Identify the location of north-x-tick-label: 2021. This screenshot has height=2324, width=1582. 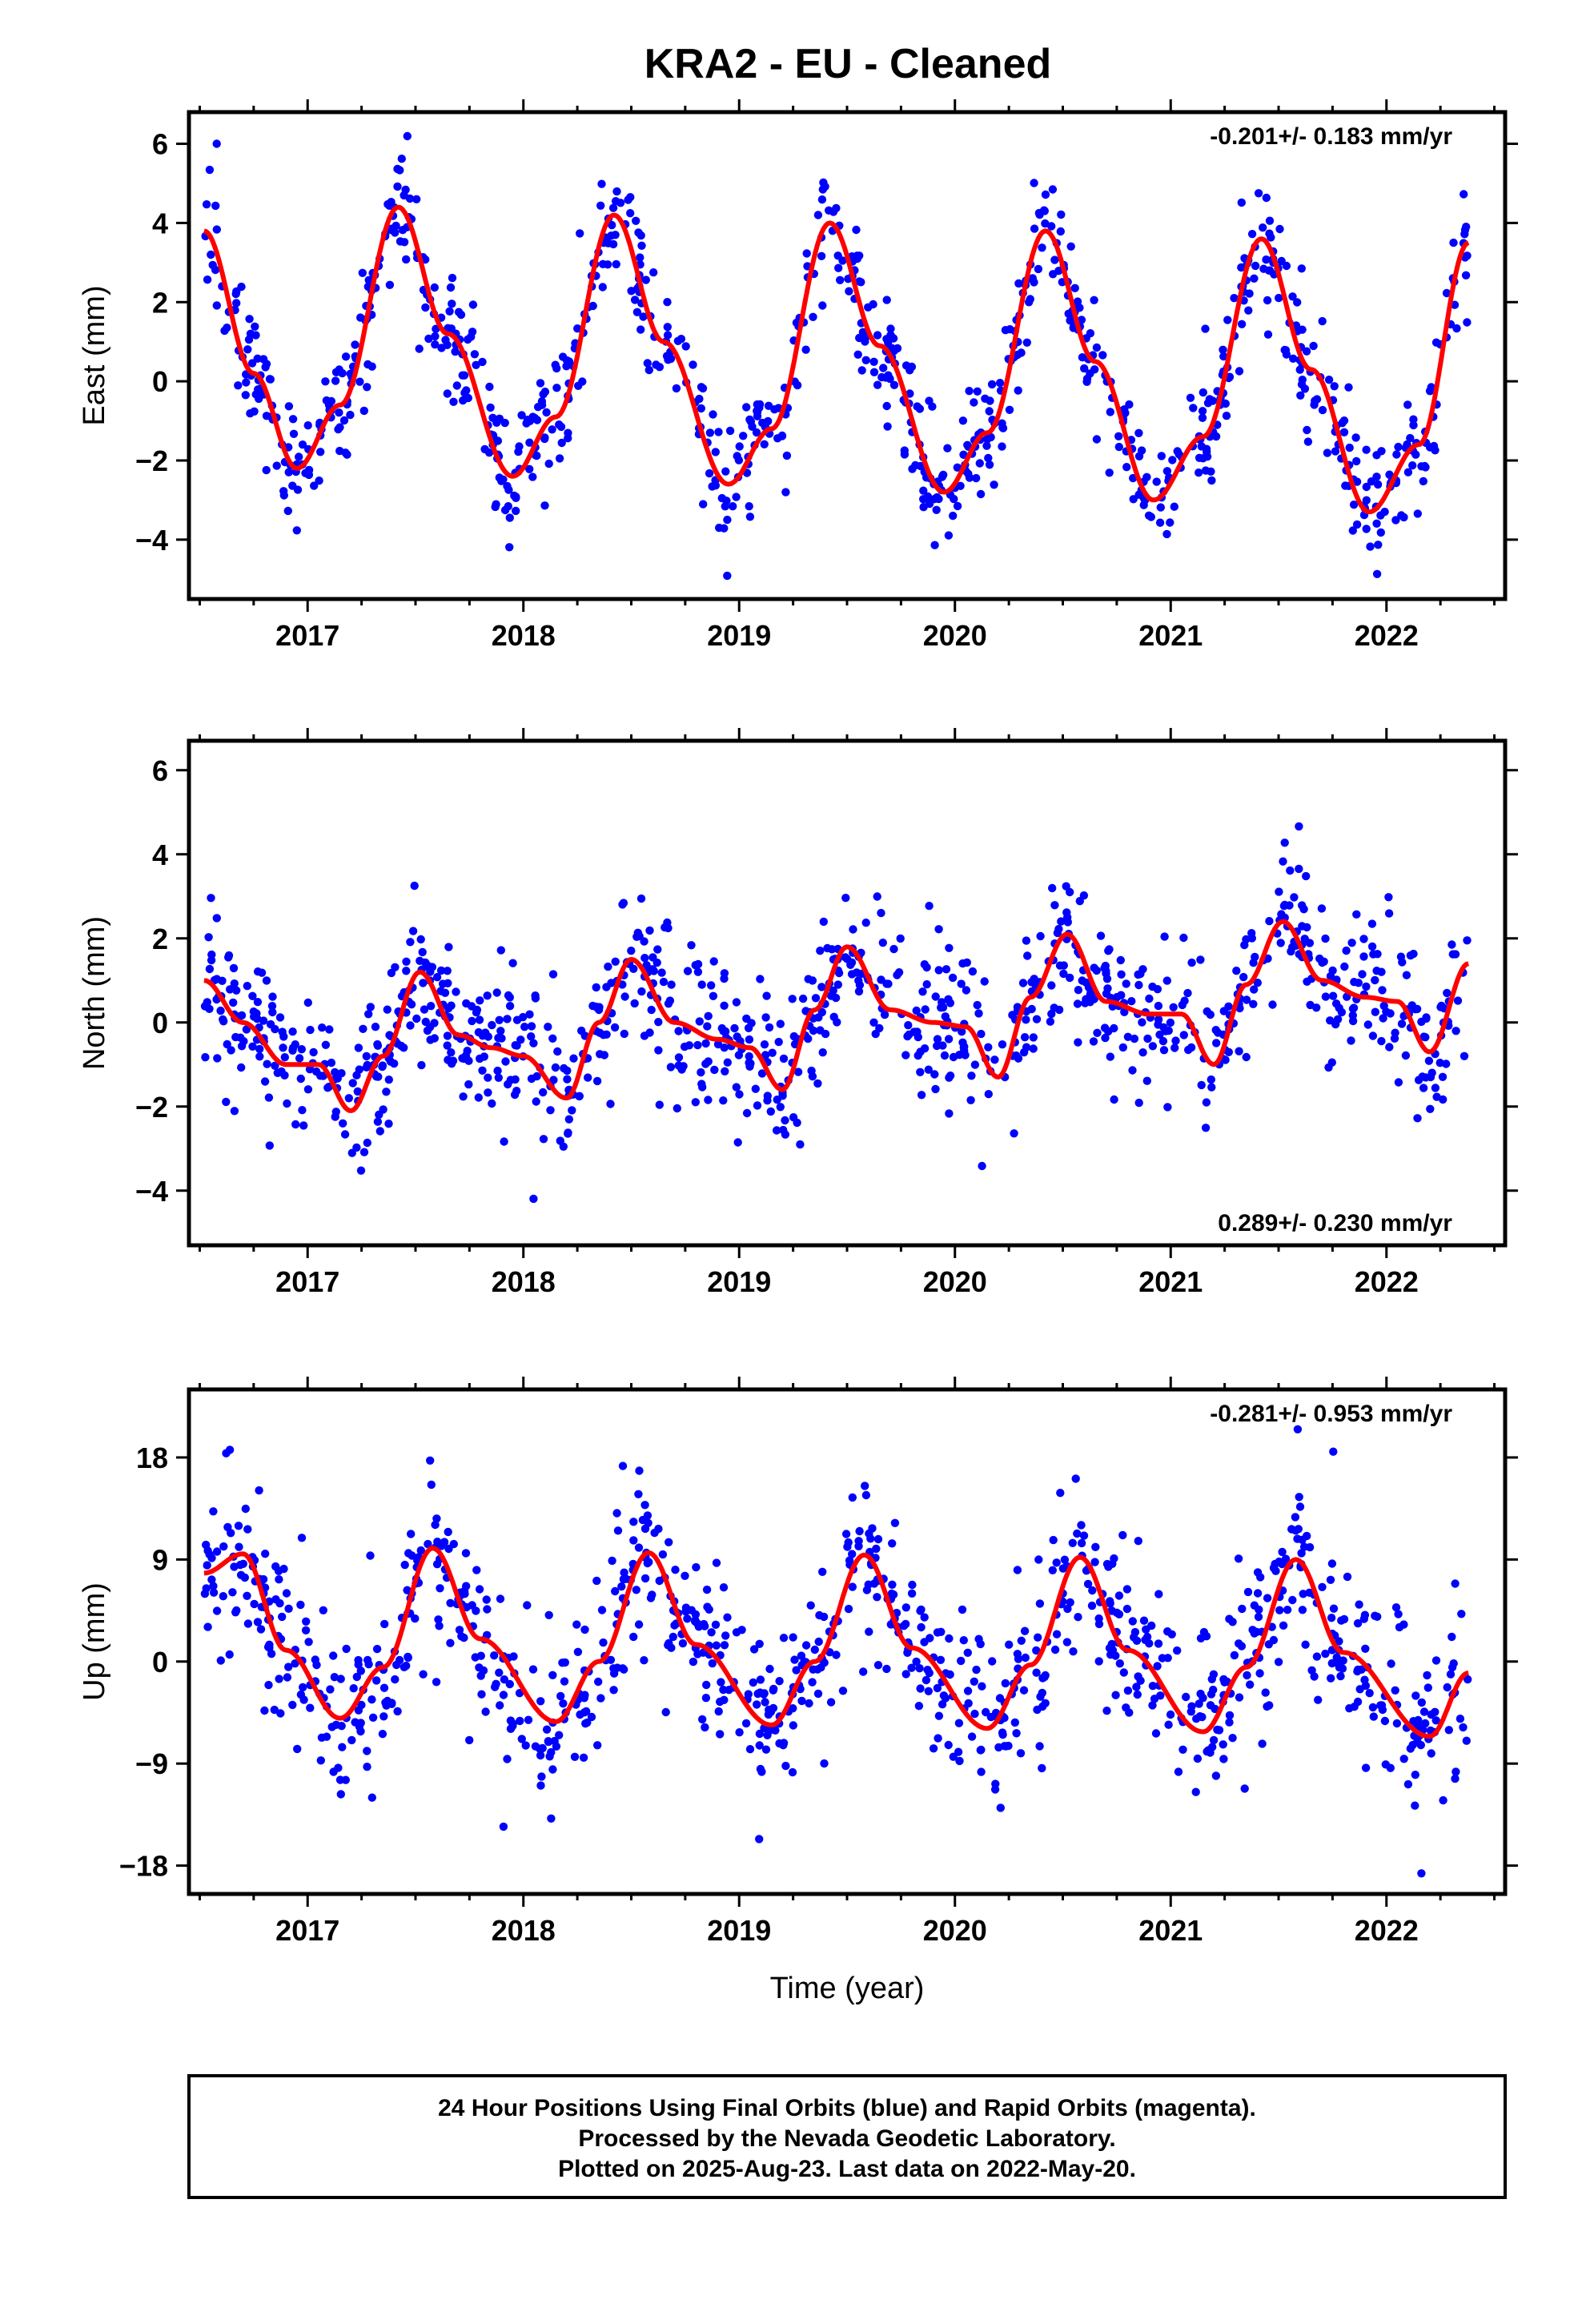
(1170, 1281).